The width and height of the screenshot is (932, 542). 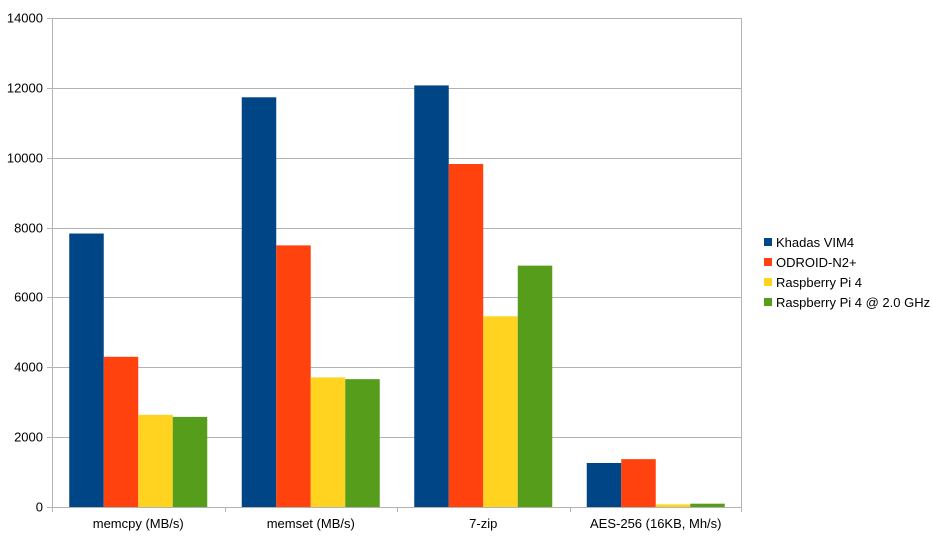 What do you see at coordinates (28, 367) in the screenshot?
I see `y-tick-label-4000: 4000` at bounding box center [28, 367].